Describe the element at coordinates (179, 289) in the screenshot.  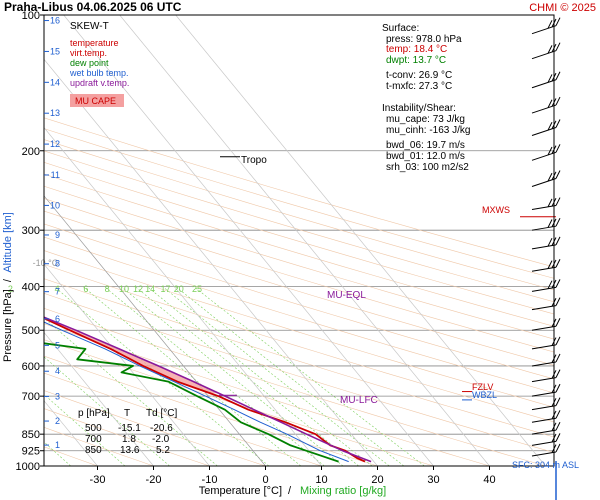
I see `mixing-ratio-label: 20` at that location.